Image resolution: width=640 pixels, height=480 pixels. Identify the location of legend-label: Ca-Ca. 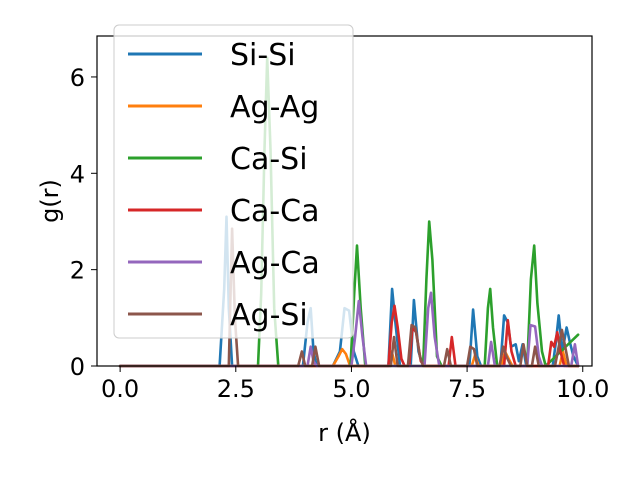
(275, 211).